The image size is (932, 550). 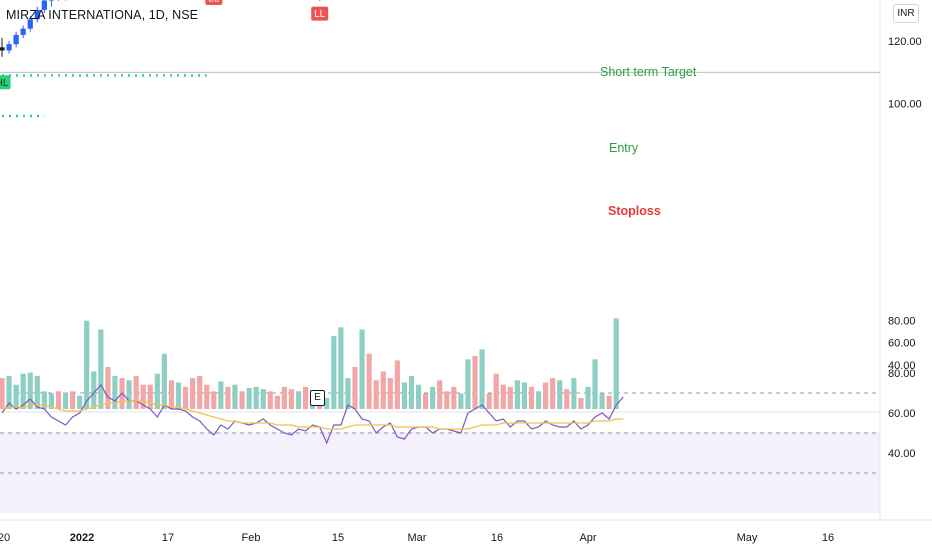 I want to click on time-tick: May, so click(x=747, y=538).